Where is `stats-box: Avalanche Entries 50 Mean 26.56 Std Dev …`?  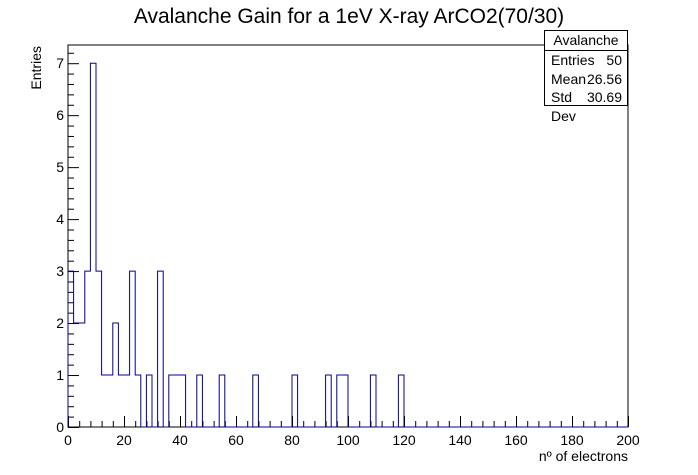
stats-box: Avalanche Entries 50 Mean 26.56 Std Dev … is located at coordinates (586, 77).